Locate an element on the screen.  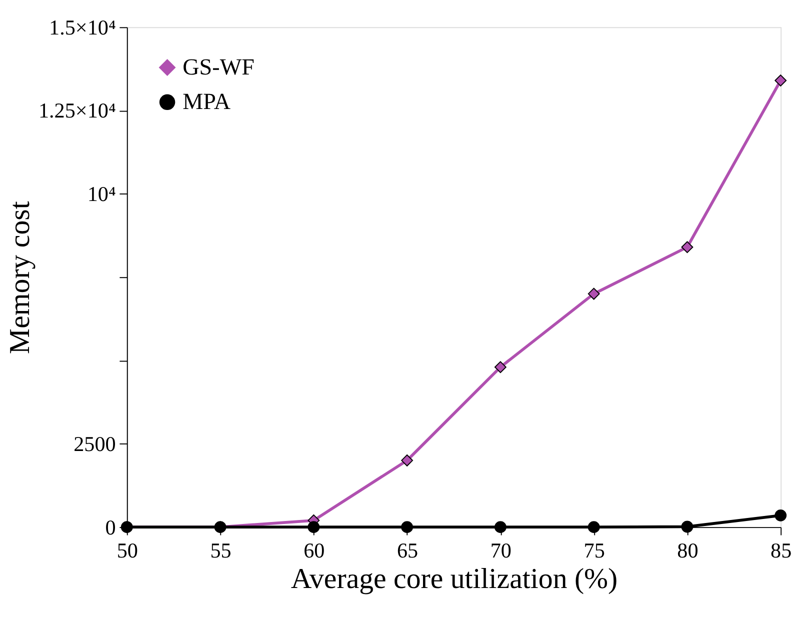
x-tick-label: 55 is located at coordinates (221, 550).